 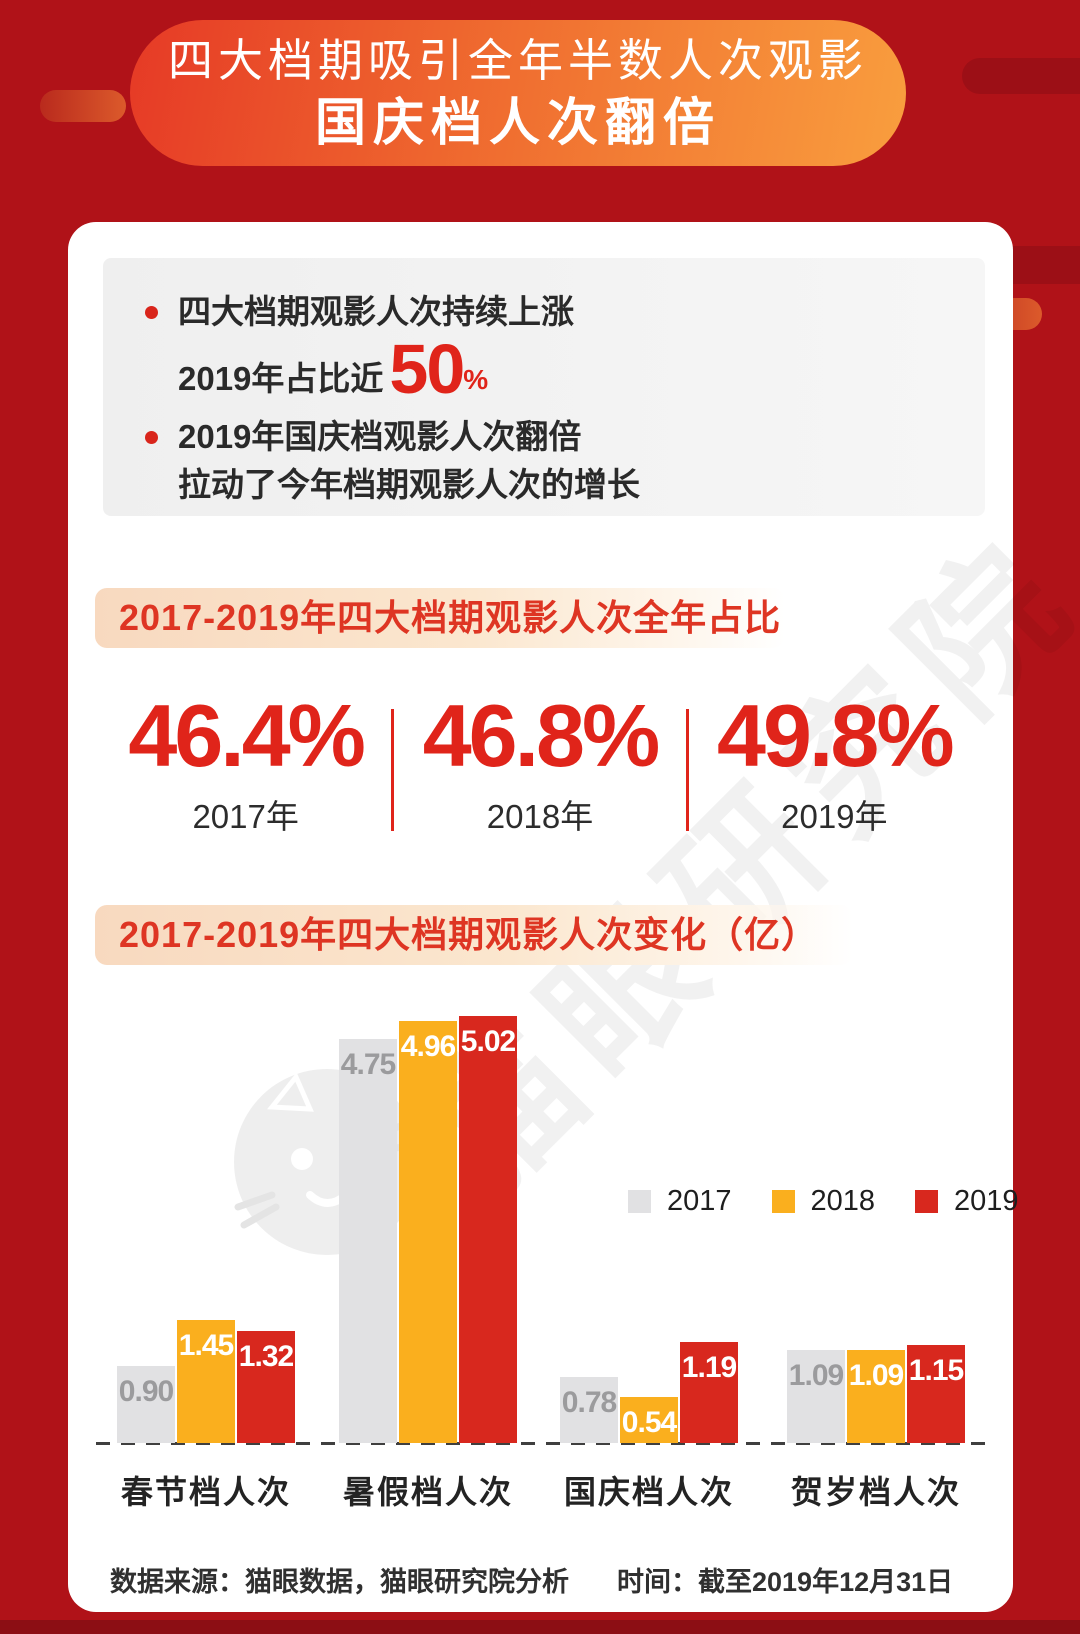 What do you see at coordinates (834, 816) in the screenshot?
I see `share-year-2019: 2019年` at bounding box center [834, 816].